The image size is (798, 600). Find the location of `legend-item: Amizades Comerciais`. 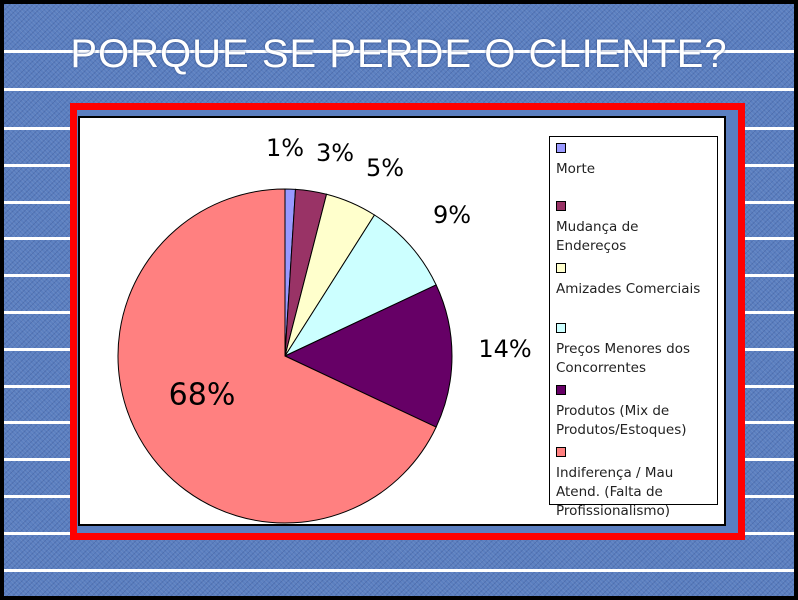

legend-item: Amizades Comerciais is located at coordinates (636, 280).